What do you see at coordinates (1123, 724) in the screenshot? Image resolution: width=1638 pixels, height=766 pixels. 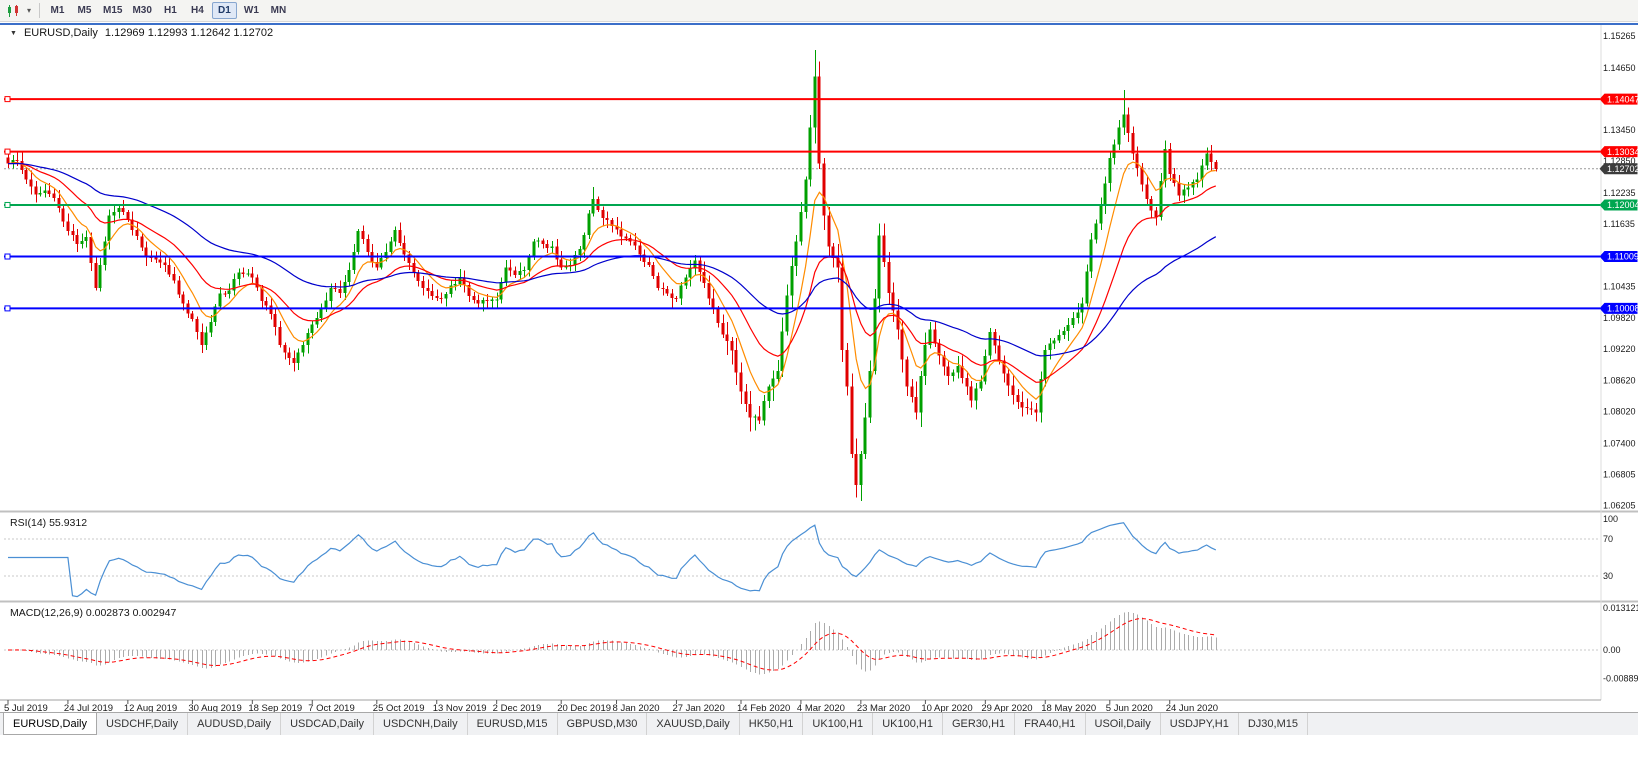 I see `chart-tab-usoil-daily: USOil,Daily` at bounding box center [1123, 724].